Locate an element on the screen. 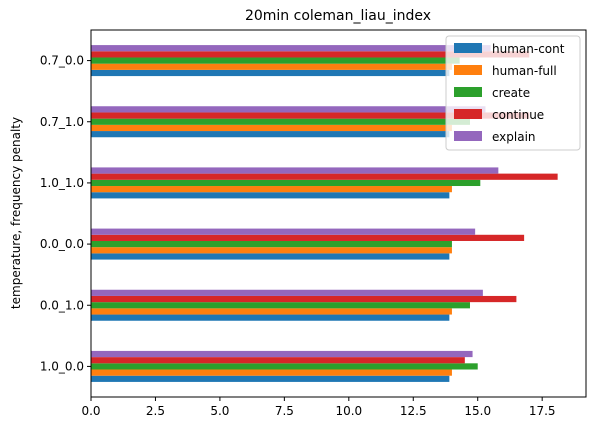 Image resolution: width=596 pixels, height=433 pixels. bar-continue-0.0_1.0 is located at coordinates (304, 299).